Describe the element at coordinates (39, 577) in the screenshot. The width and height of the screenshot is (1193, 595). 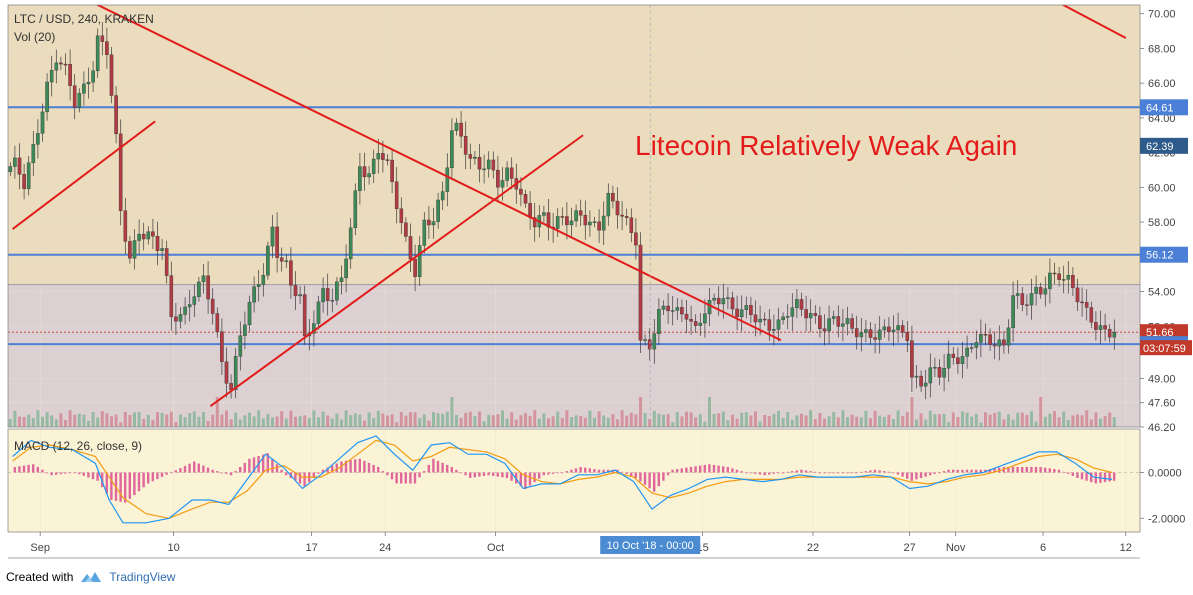
I see `created-with-label: Created with` at that location.